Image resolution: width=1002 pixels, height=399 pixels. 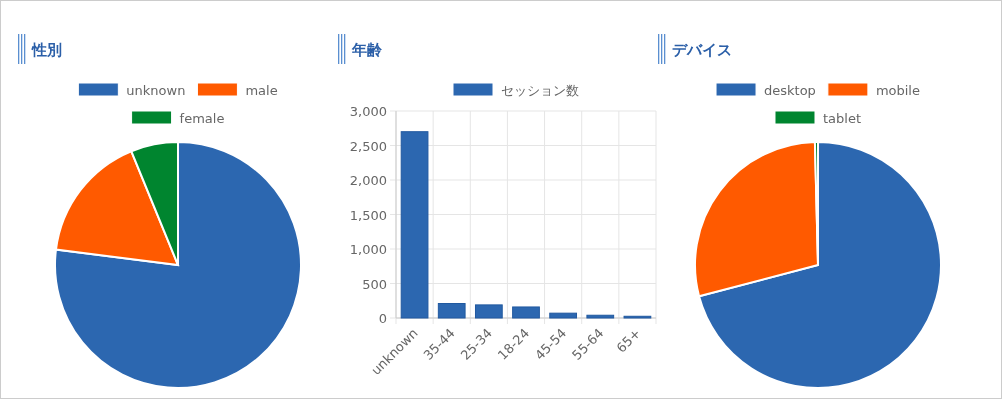 I want to click on legend-label: mobile, so click(x=897, y=90).